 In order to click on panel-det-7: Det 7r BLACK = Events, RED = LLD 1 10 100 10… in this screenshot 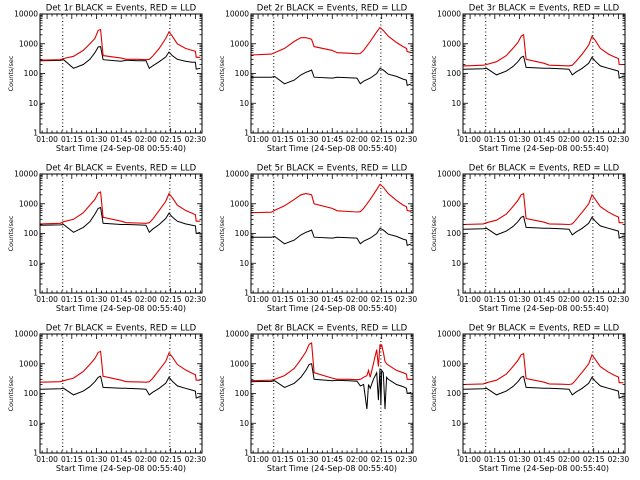, I will do `click(106, 399)`.